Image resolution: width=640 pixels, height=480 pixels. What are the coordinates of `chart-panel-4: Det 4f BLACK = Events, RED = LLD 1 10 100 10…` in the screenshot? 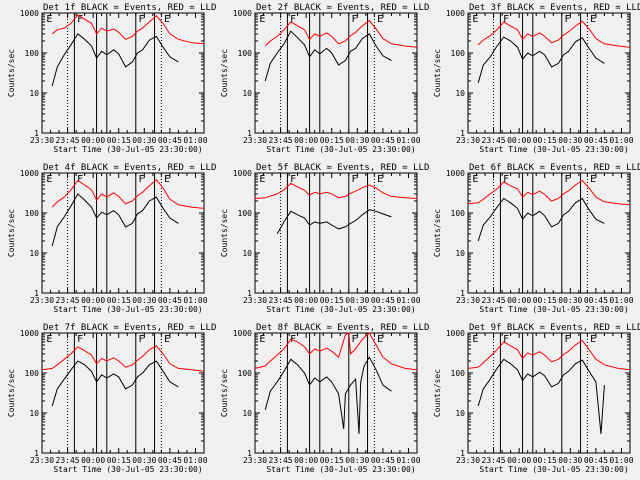 It's located at (111, 238).